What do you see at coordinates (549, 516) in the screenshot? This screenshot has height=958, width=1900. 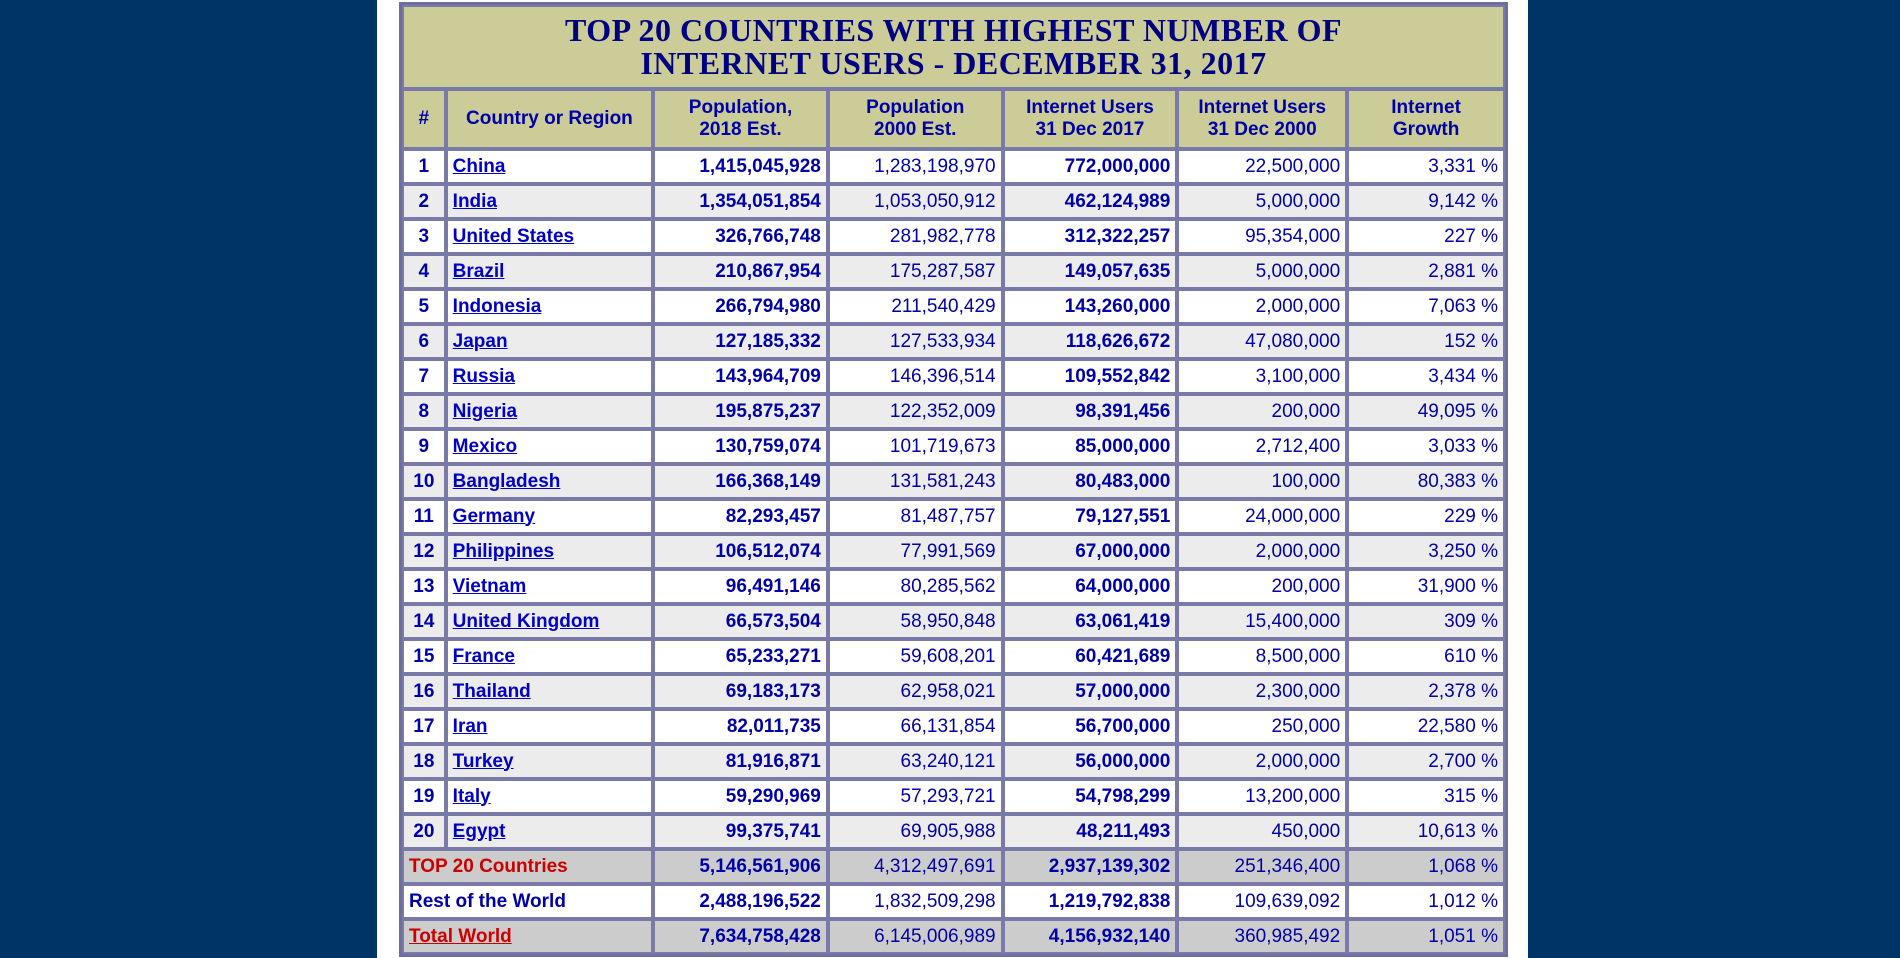 I see `country-cell: Germany` at bounding box center [549, 516].